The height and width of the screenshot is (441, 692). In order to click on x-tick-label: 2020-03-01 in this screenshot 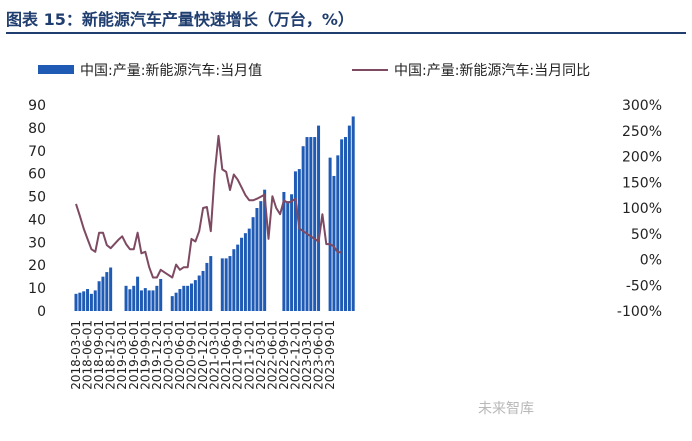, I will do `click(168, 355)`.